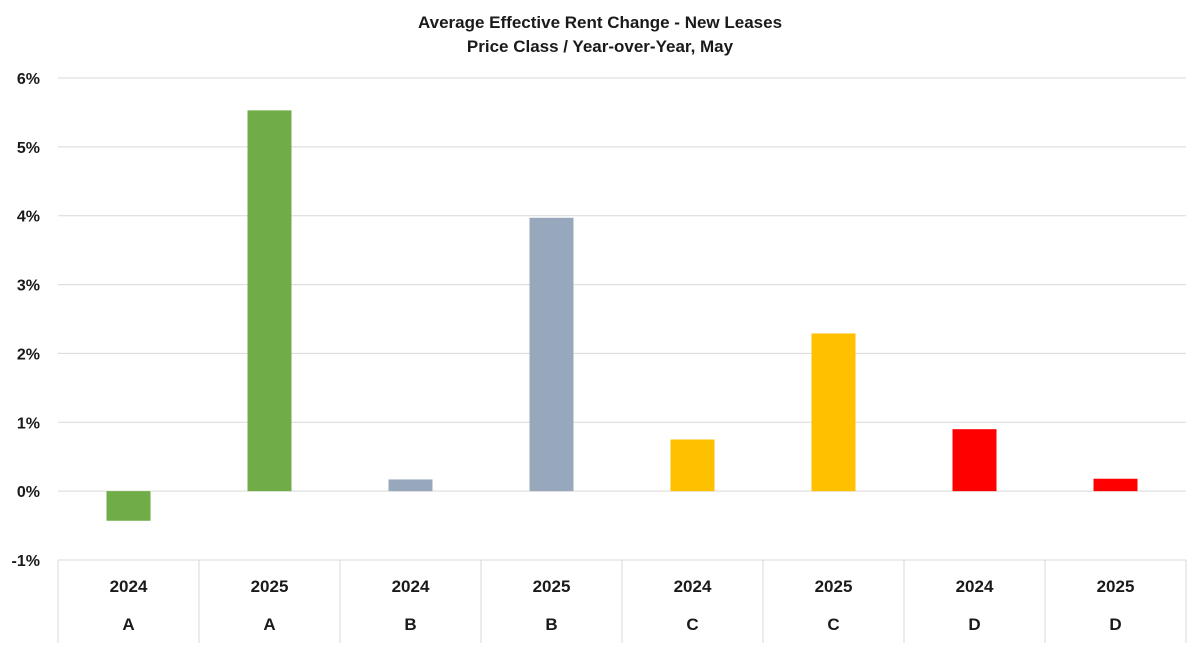  I want to click on y-tick-label: 5%, so click(28, 148).